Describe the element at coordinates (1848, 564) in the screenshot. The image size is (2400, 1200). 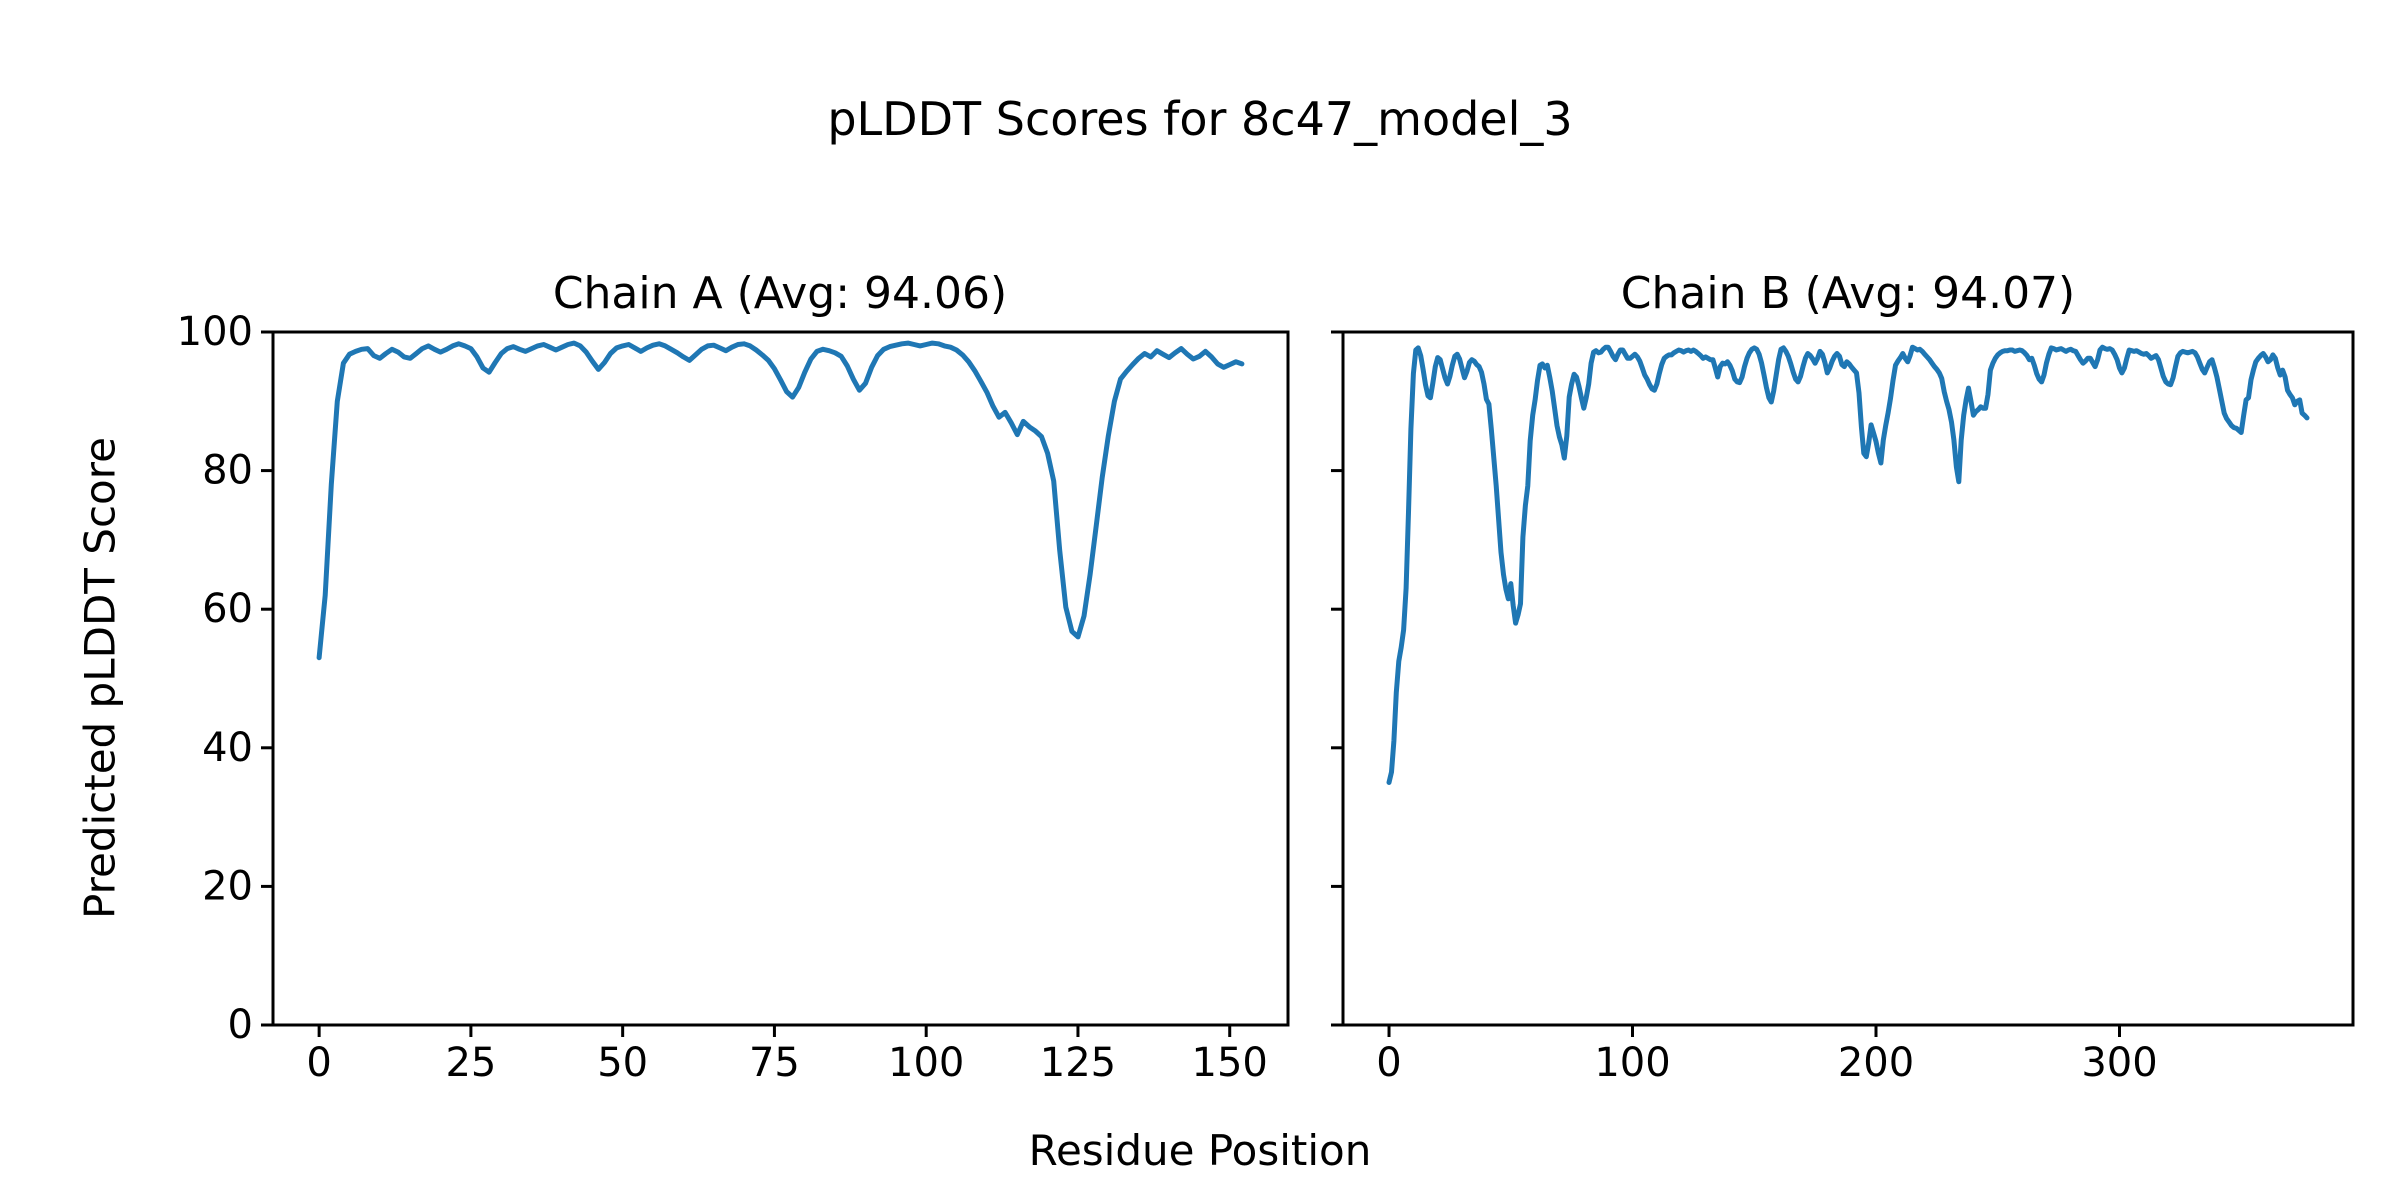
I see `plddt-line-chain-b` at that location.